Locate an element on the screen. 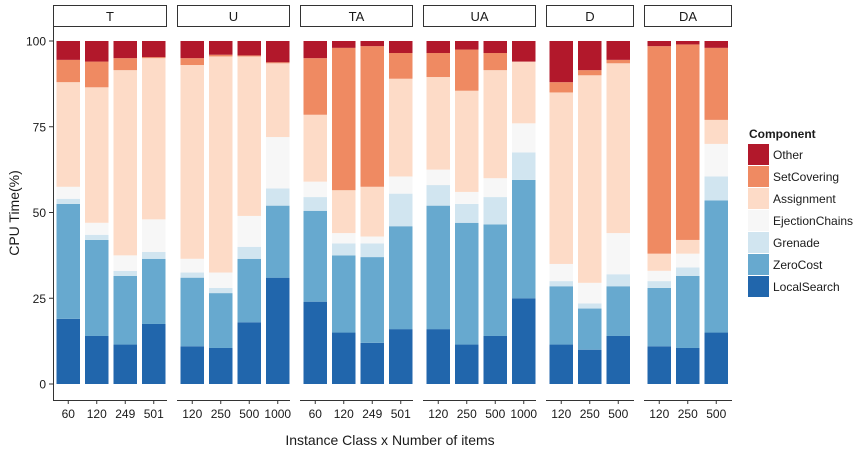 The image size is (865, 449). facet-strip-label: D is located at coordinates (589, 16).